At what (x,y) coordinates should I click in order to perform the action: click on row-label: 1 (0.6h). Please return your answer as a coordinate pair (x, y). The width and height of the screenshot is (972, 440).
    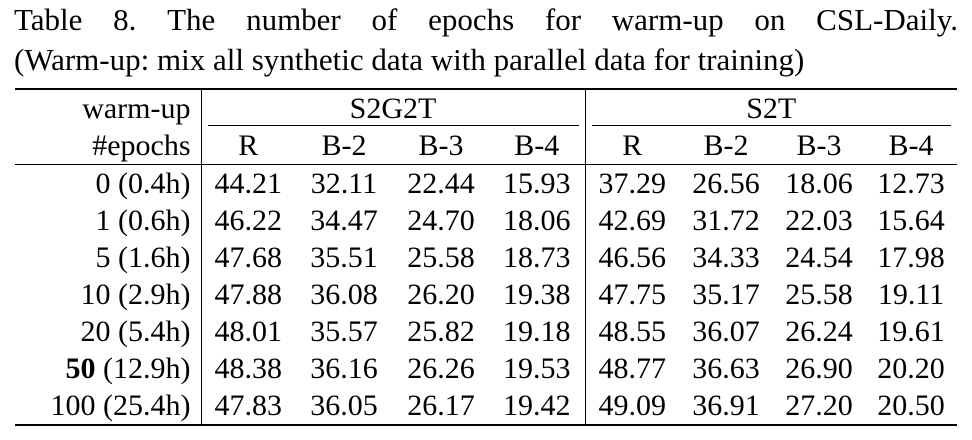
    Looking at the image, I should click on (108, 220).